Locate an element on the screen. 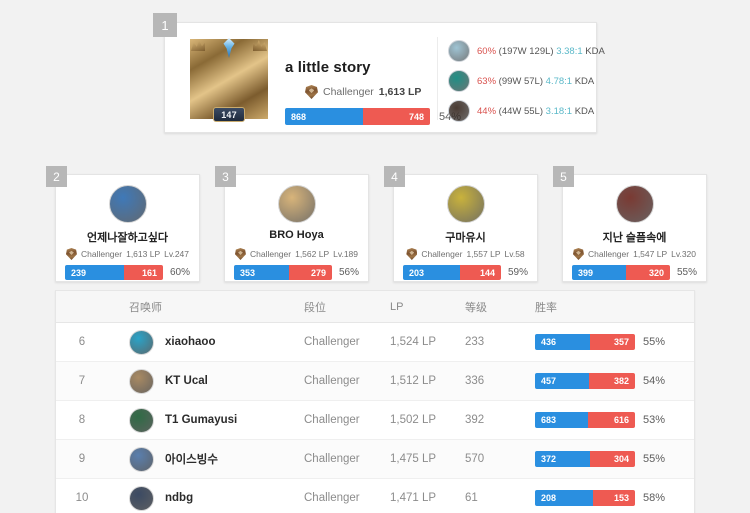  cell-summoner: xiaohaoo is located at coordinates (206, 342).